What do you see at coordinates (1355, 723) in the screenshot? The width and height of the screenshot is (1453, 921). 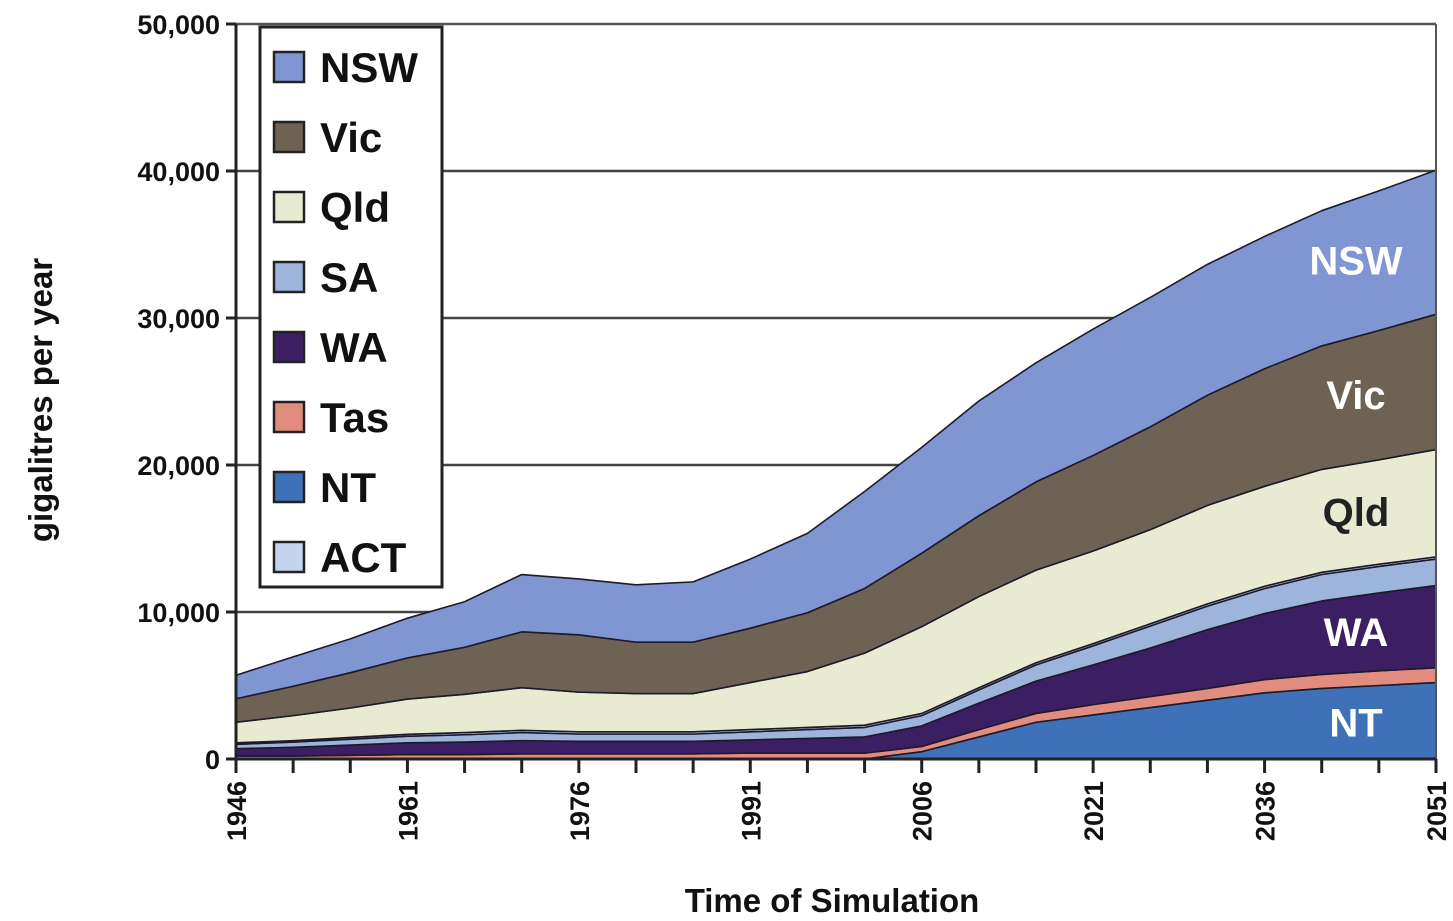 I see `area-label-nt: NT` at bounding box center [1355, 723].